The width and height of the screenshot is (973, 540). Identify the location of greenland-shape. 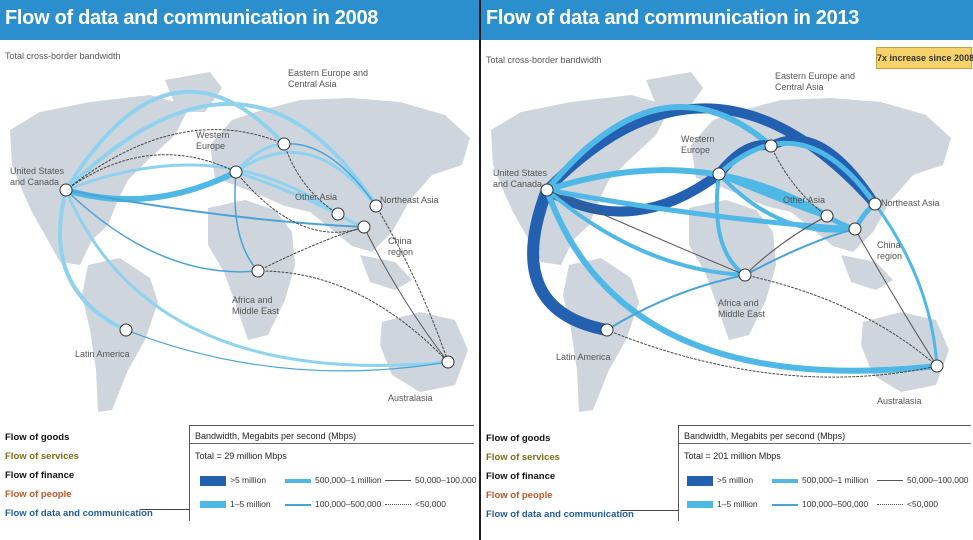
(674, 92).